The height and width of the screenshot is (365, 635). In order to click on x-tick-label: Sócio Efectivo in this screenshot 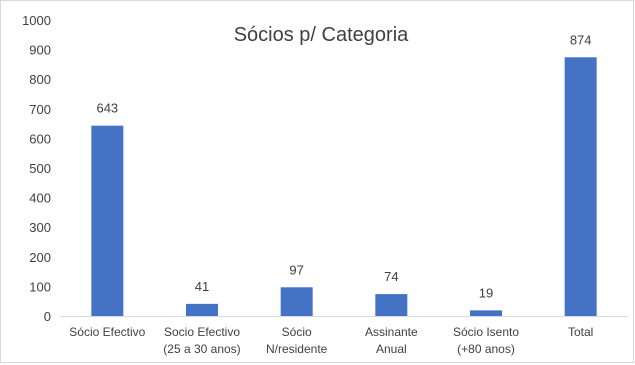, I will do `click(107, 332)`.